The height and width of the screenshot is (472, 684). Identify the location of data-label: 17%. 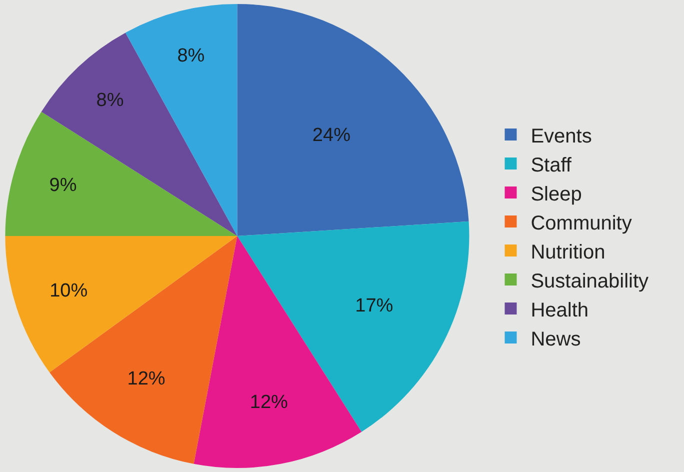
(374, 305).